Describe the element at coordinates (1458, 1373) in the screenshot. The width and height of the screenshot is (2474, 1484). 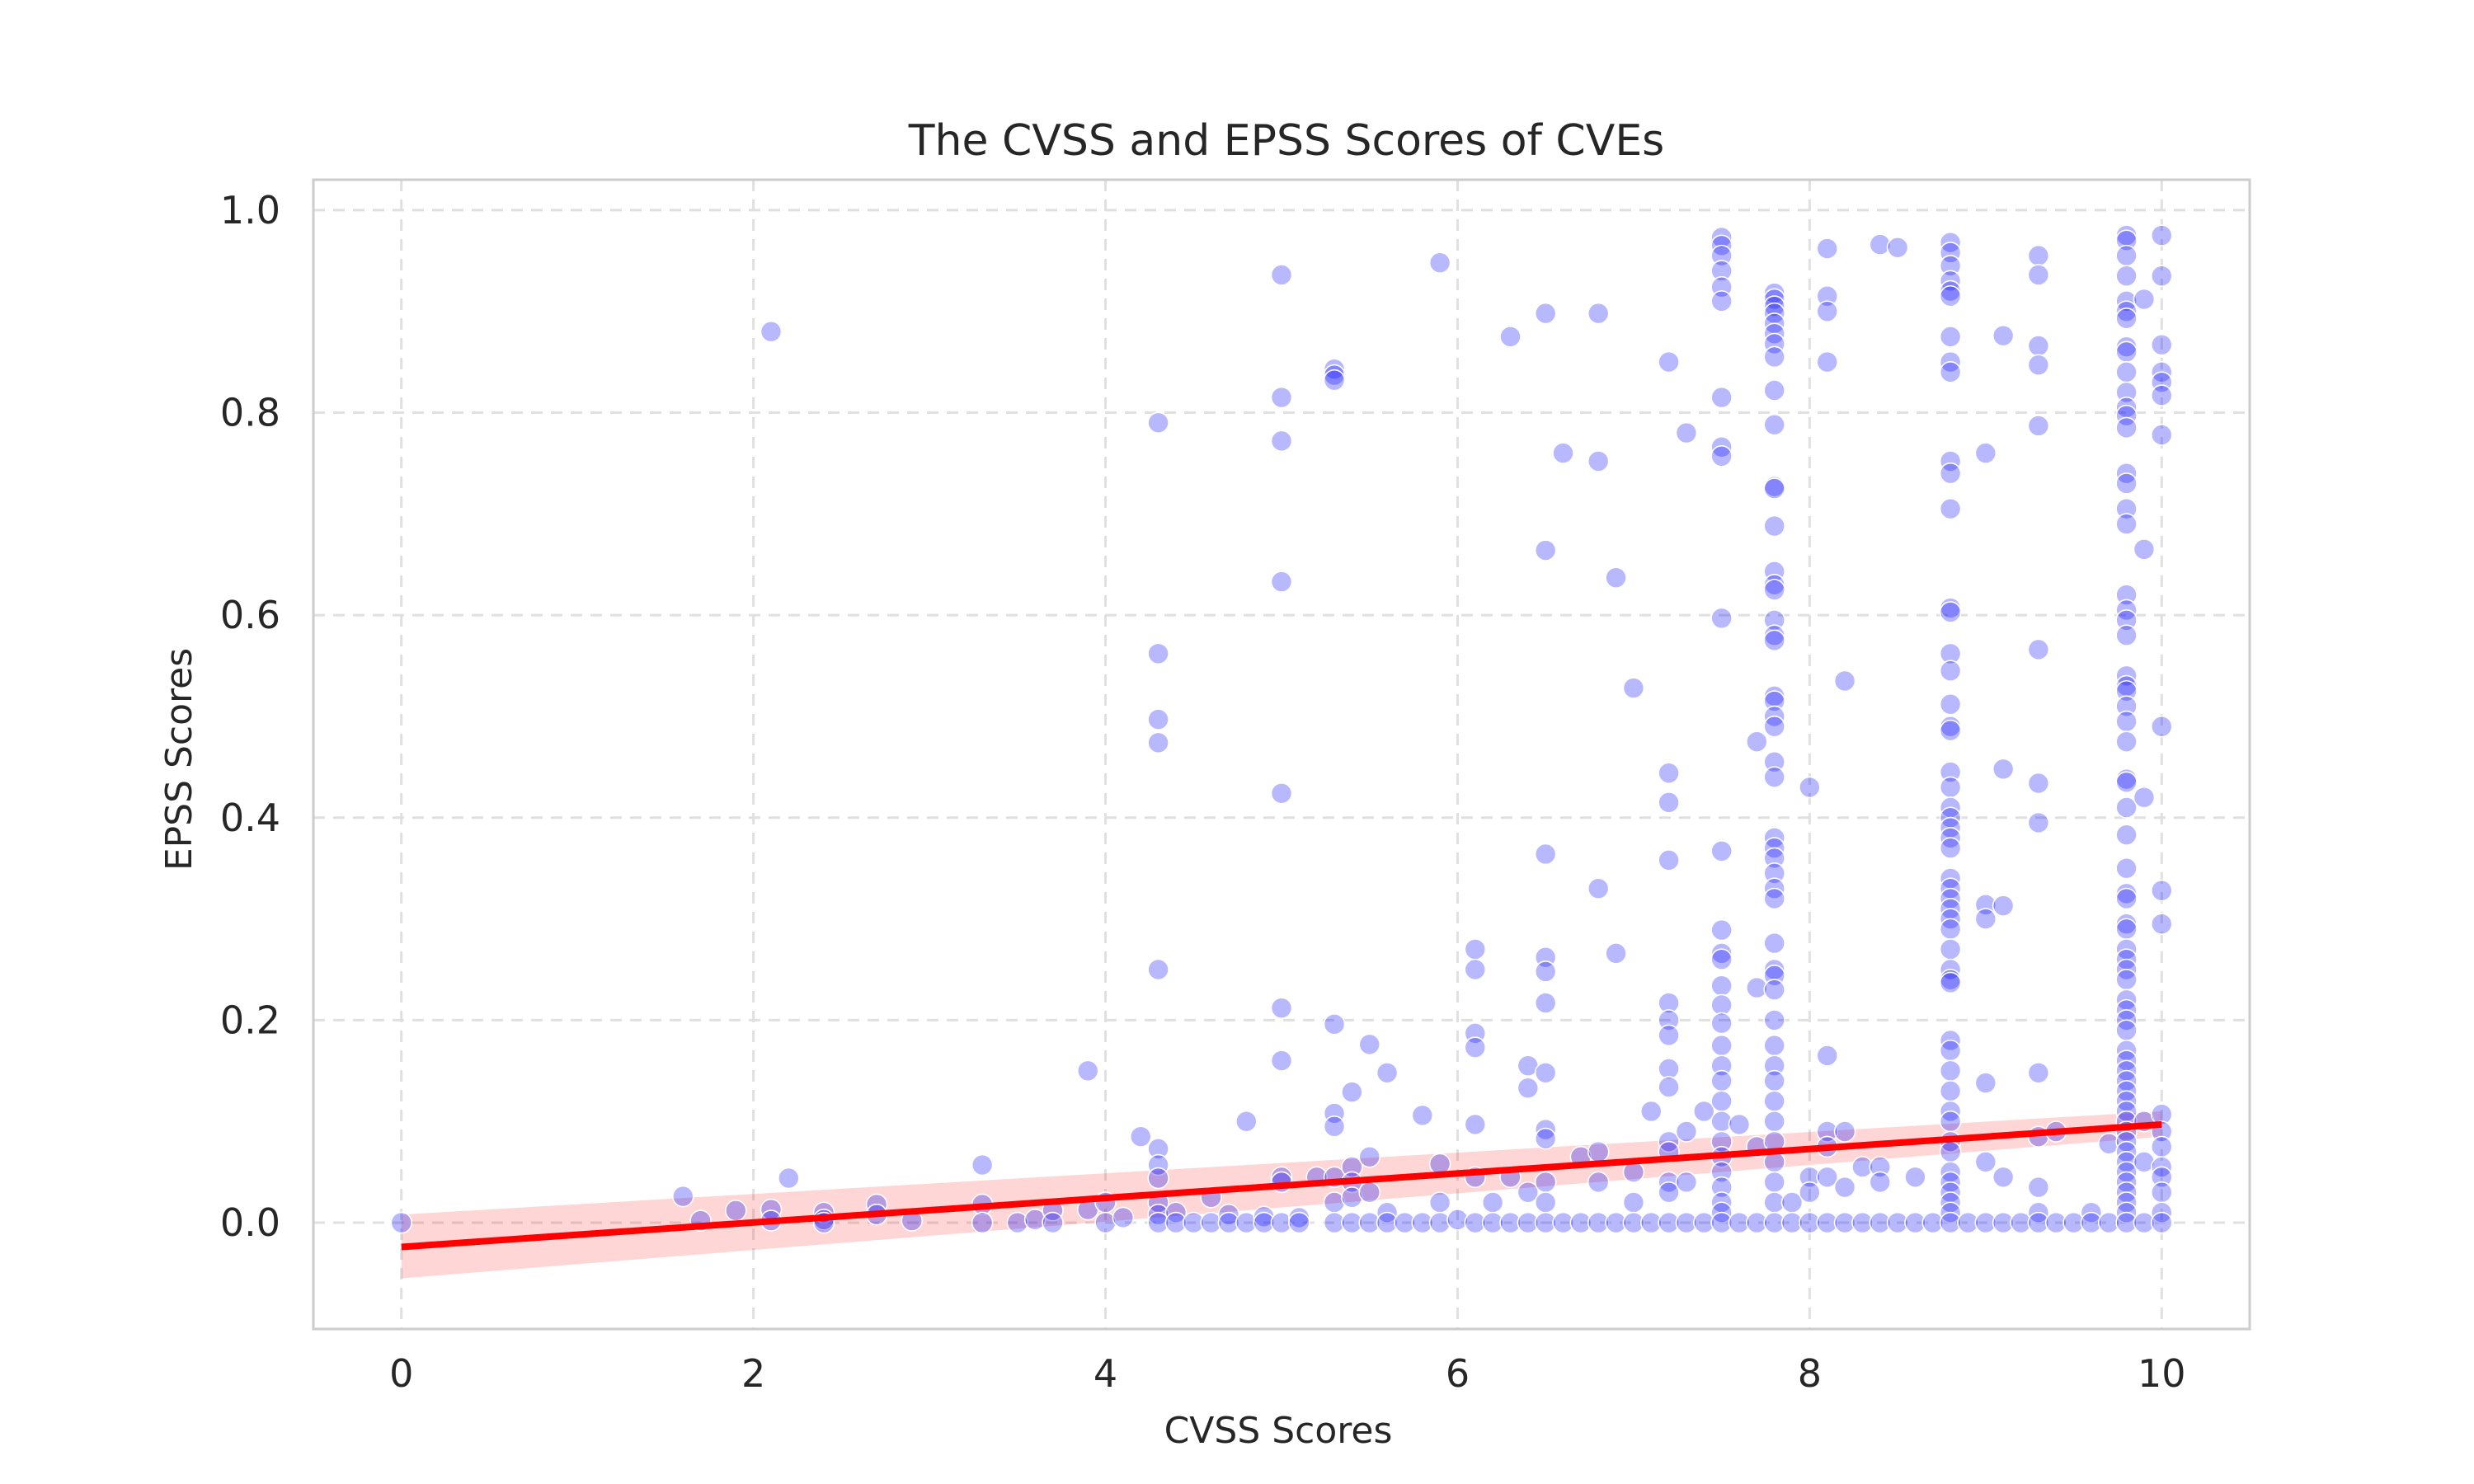
I see `x-tick-label: 6` at that location.